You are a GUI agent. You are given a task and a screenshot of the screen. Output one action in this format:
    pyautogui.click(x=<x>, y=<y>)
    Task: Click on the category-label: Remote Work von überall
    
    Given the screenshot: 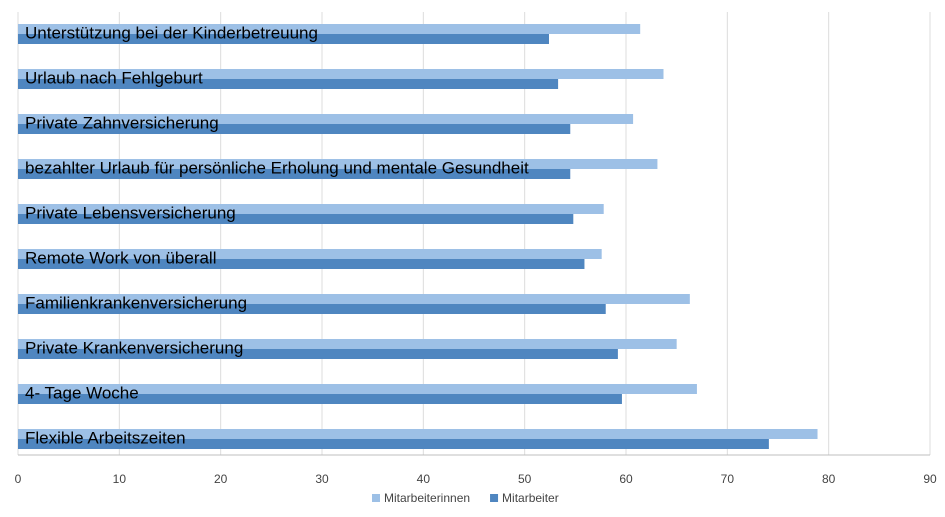 What is the action you would take?
    pyautogui.click(x=121, y=257)
    